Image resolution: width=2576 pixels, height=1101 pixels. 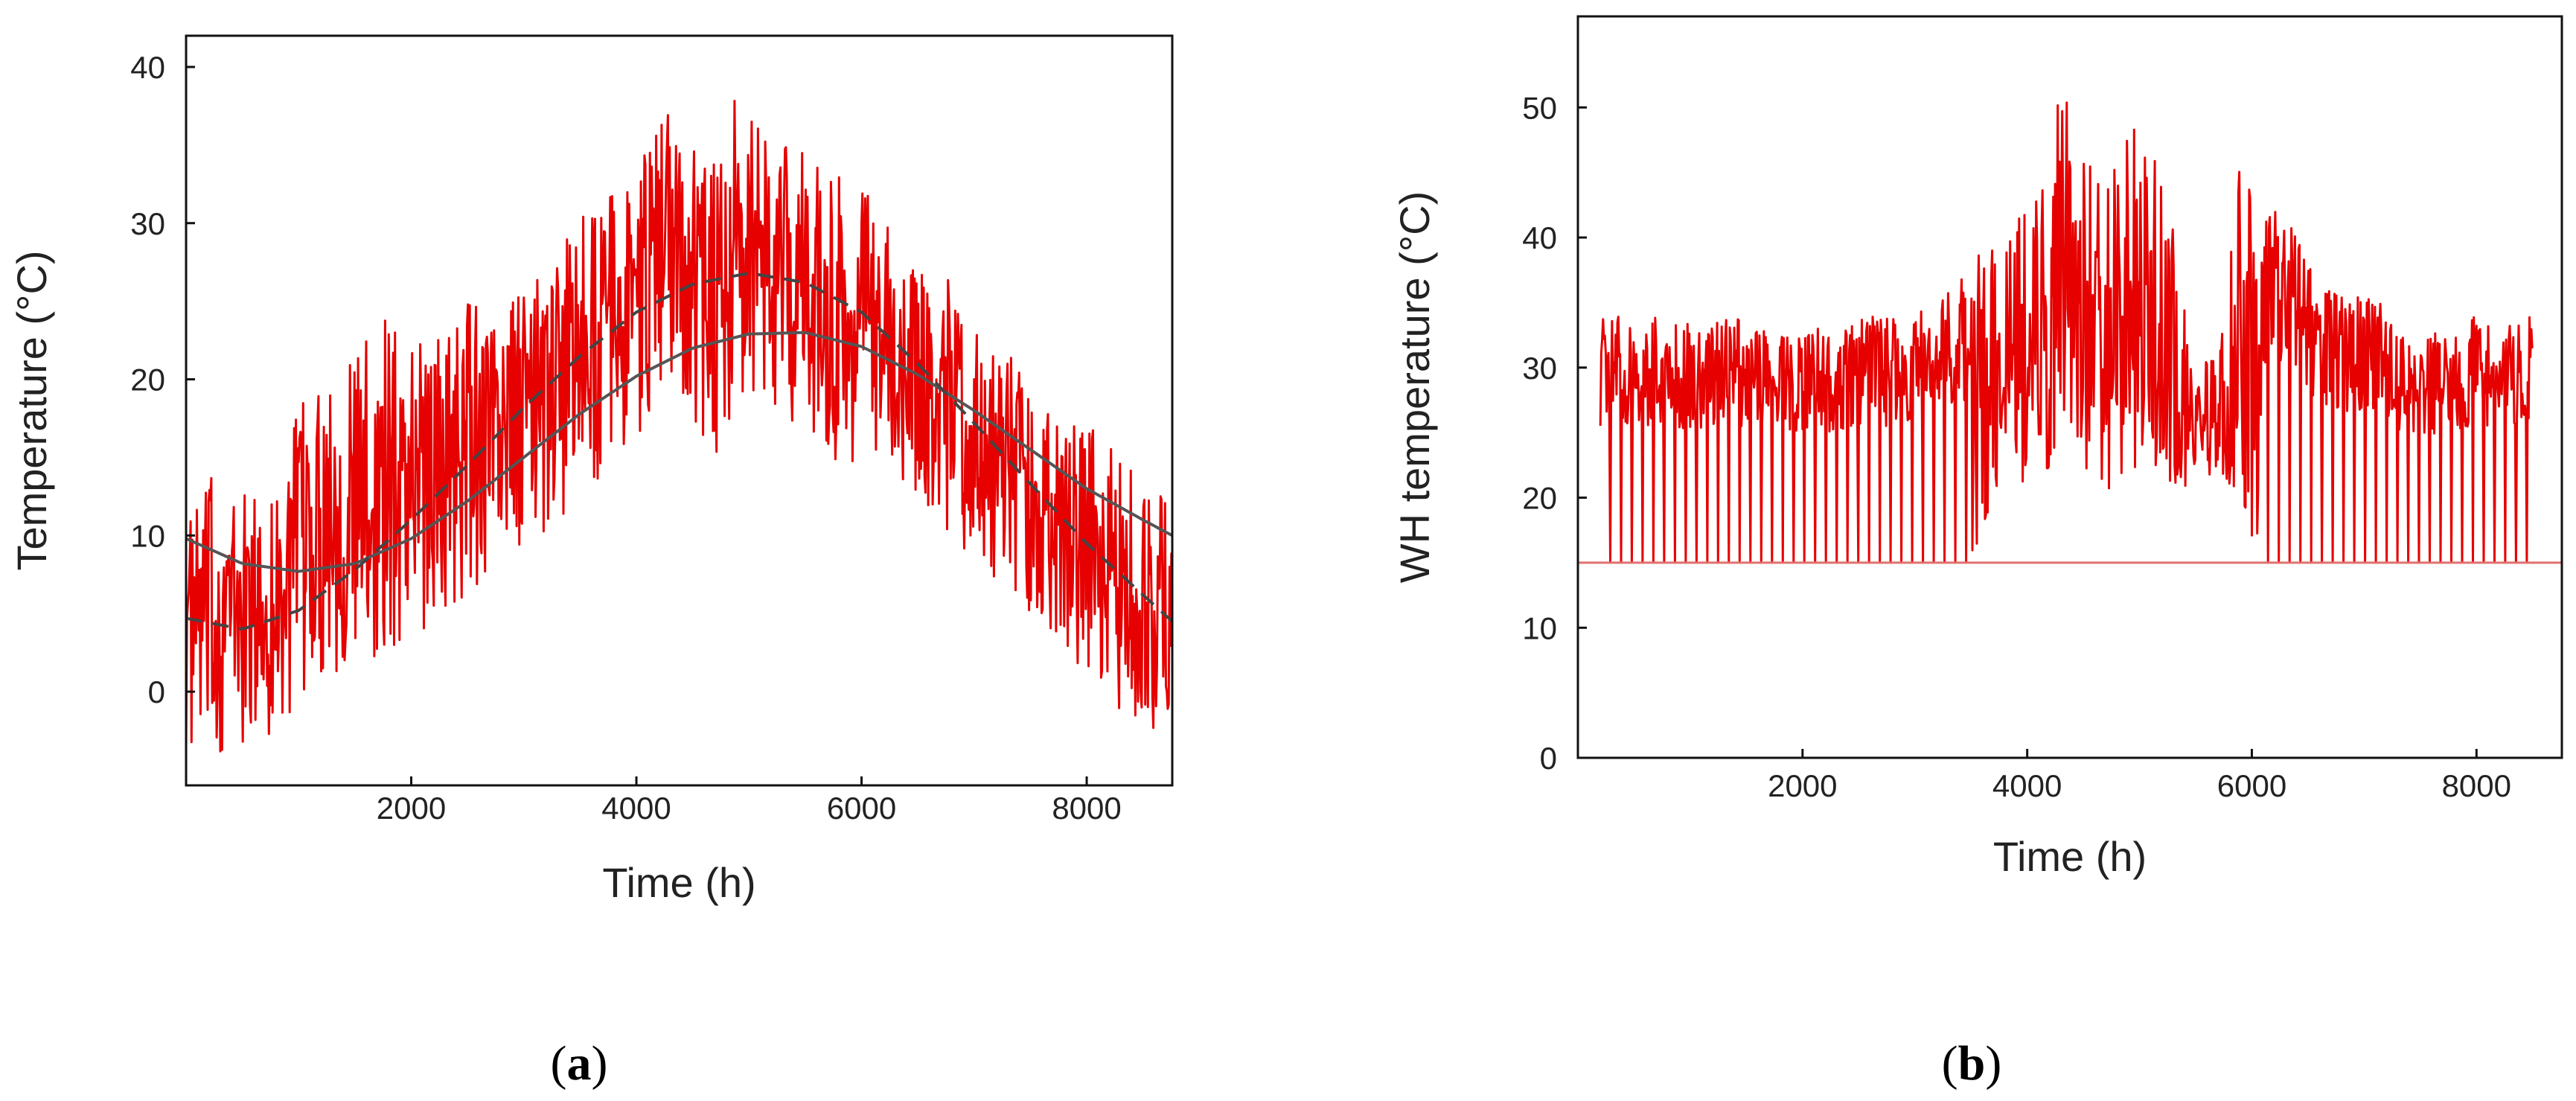 What do you see at coordinates (147, 535) in the screenshot?
I see `chart-a-y-tick-label-1: 10` at bounding box center [147, 535].